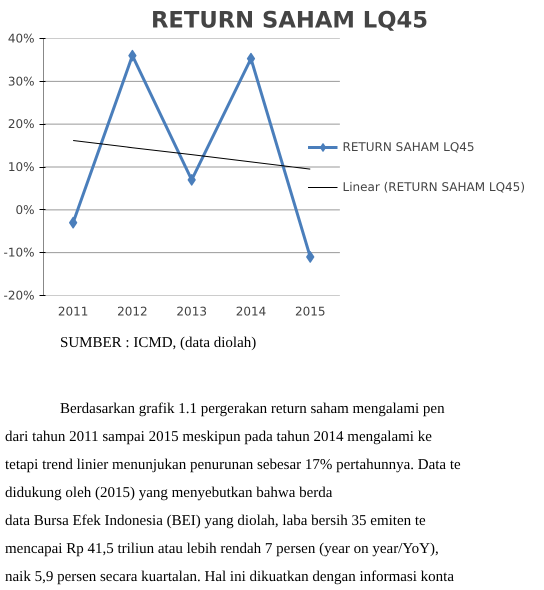  I want to click on x-tick-label: 2014, so click(251, 311).